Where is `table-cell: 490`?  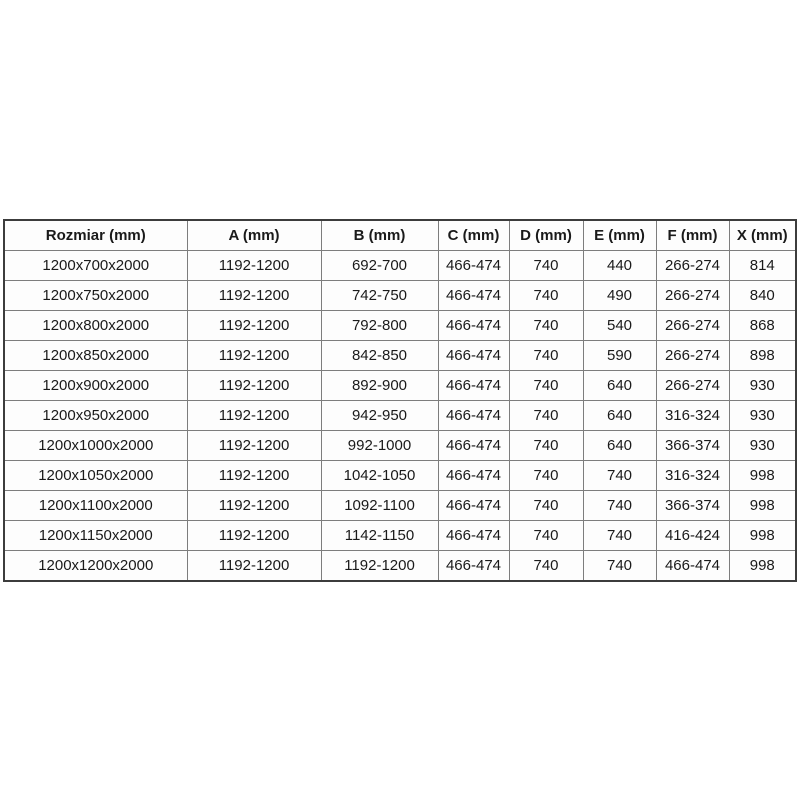
table-cell: 490 is located at coordinates (619, 295).